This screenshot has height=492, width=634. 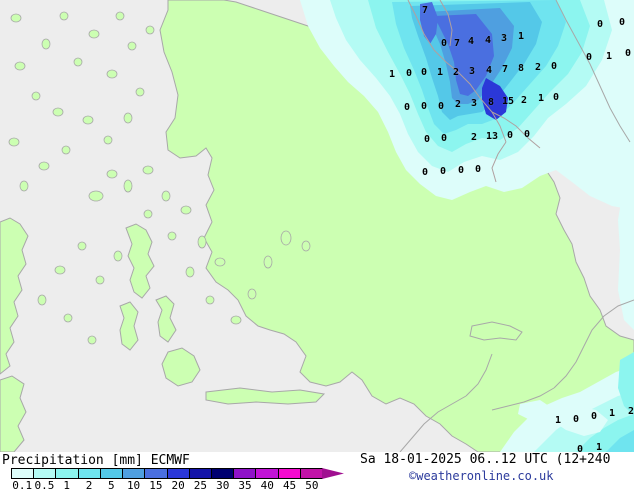 What do you see at coordinates (200, 485) in the screenshot?
I see `scale-tick-label: 25` at bounding box center [200, 485].